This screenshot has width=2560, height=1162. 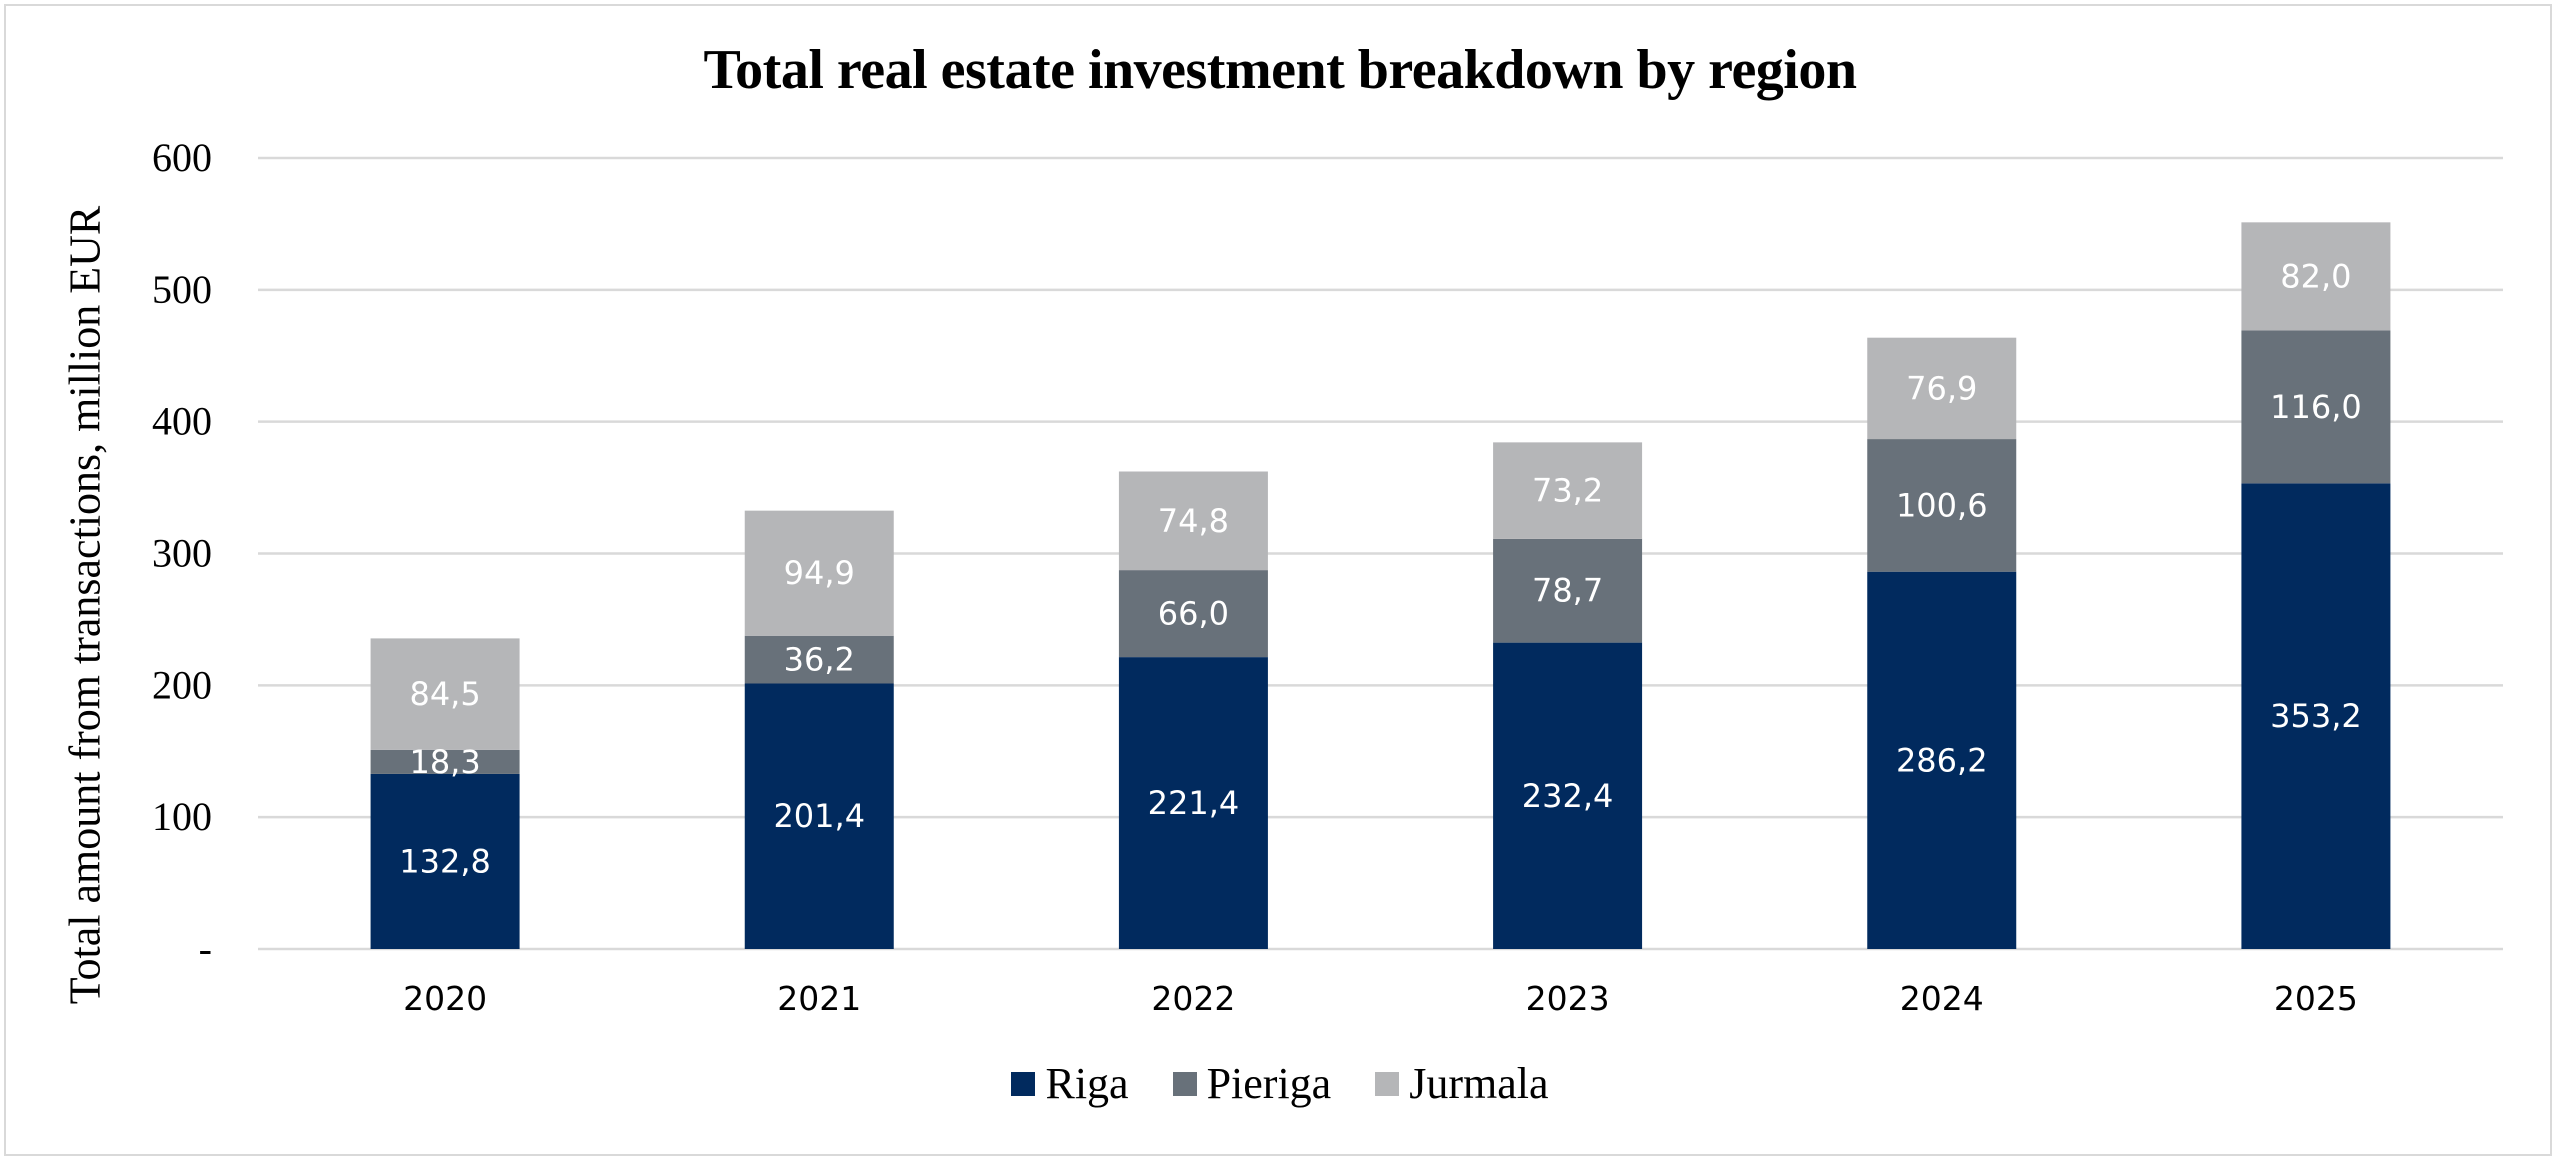 I want to click on y-tick-labels: - 100 200 300 400 500 600, so click(x=182, y=553).